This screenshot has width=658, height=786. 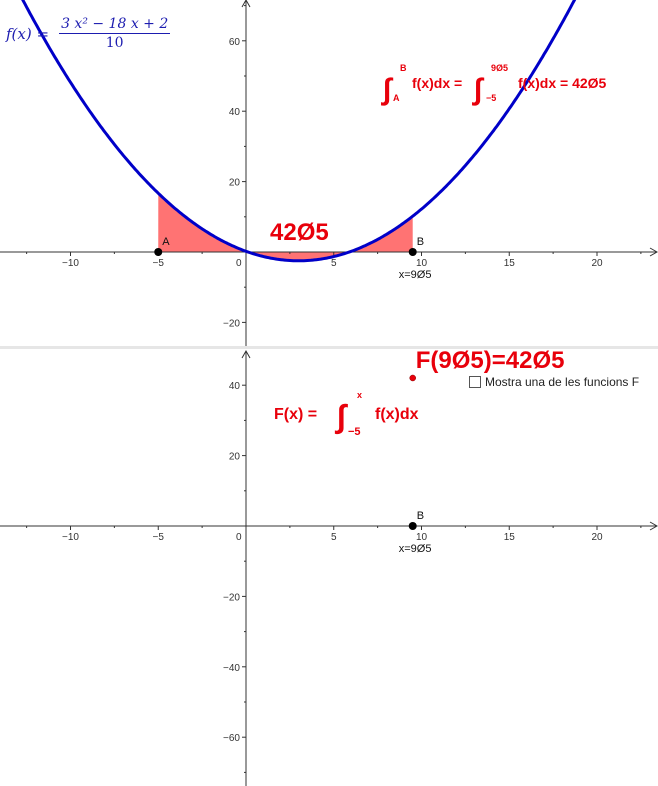 I want to click on integral-lower-limit: A, so click(x=396, y=98).